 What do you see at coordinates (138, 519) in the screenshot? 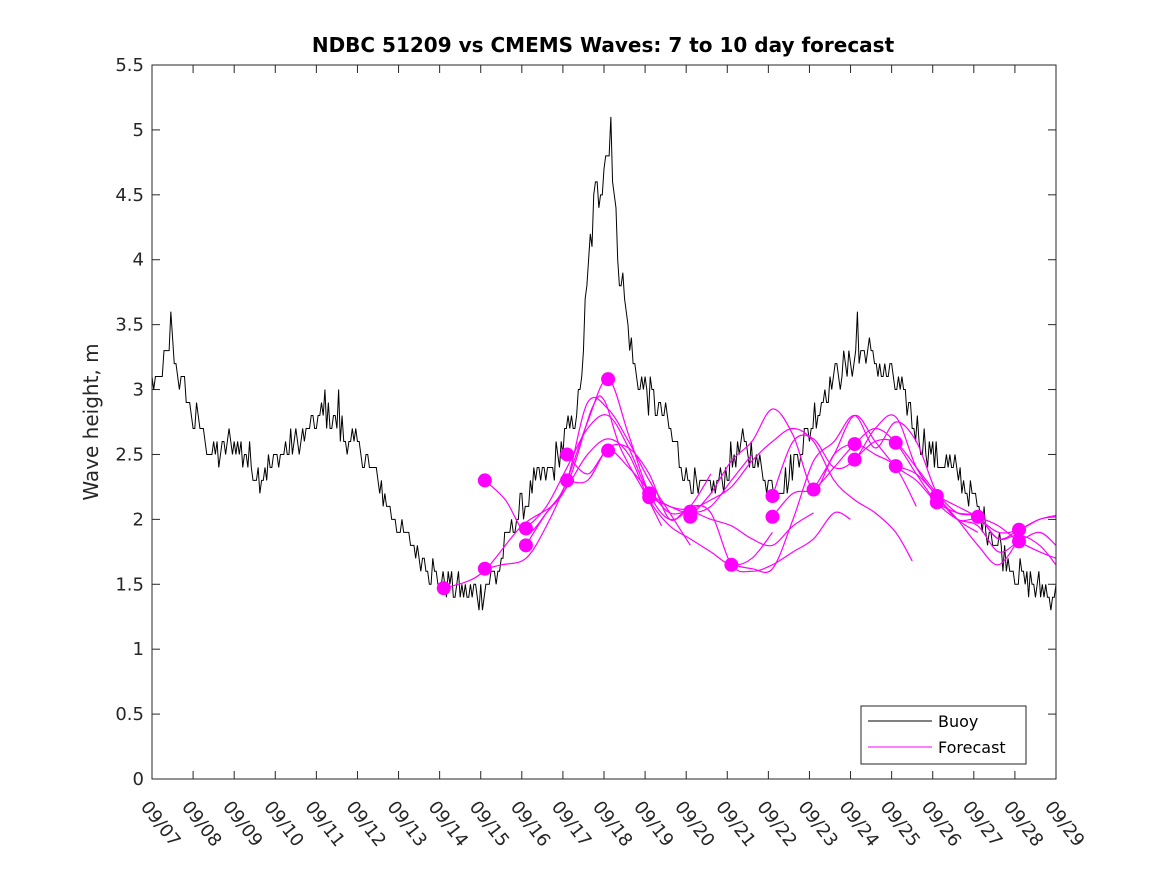
I see `y-tick-label: 2` at bounding box center [138, 519].